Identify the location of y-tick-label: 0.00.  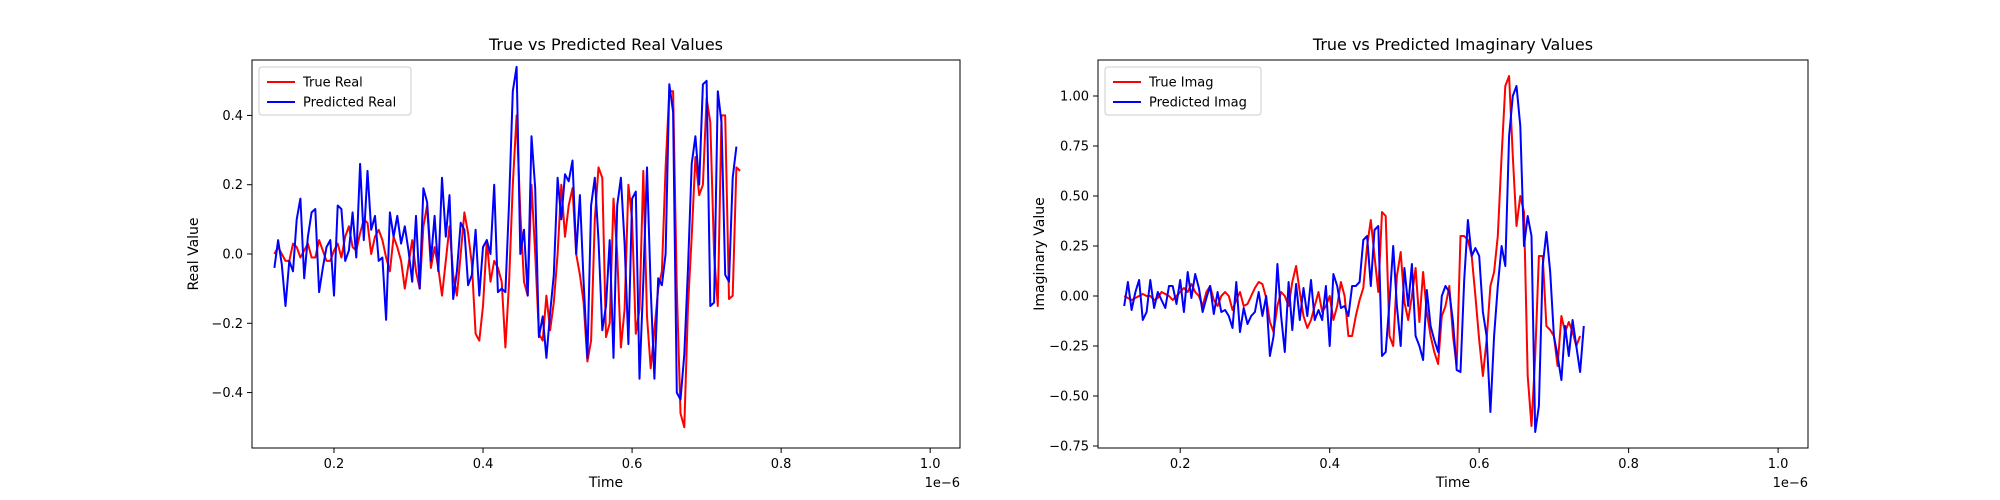
(1074, 297).